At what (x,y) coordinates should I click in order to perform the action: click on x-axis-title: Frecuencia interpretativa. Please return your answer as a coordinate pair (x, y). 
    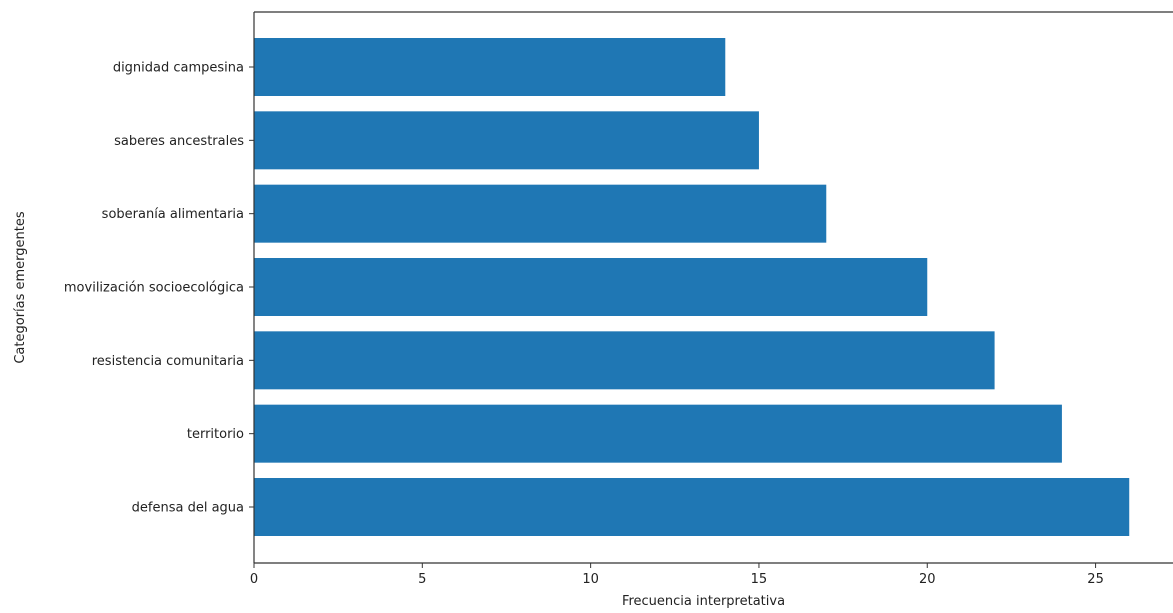
    Looking at the image, I should click on (703, 601).